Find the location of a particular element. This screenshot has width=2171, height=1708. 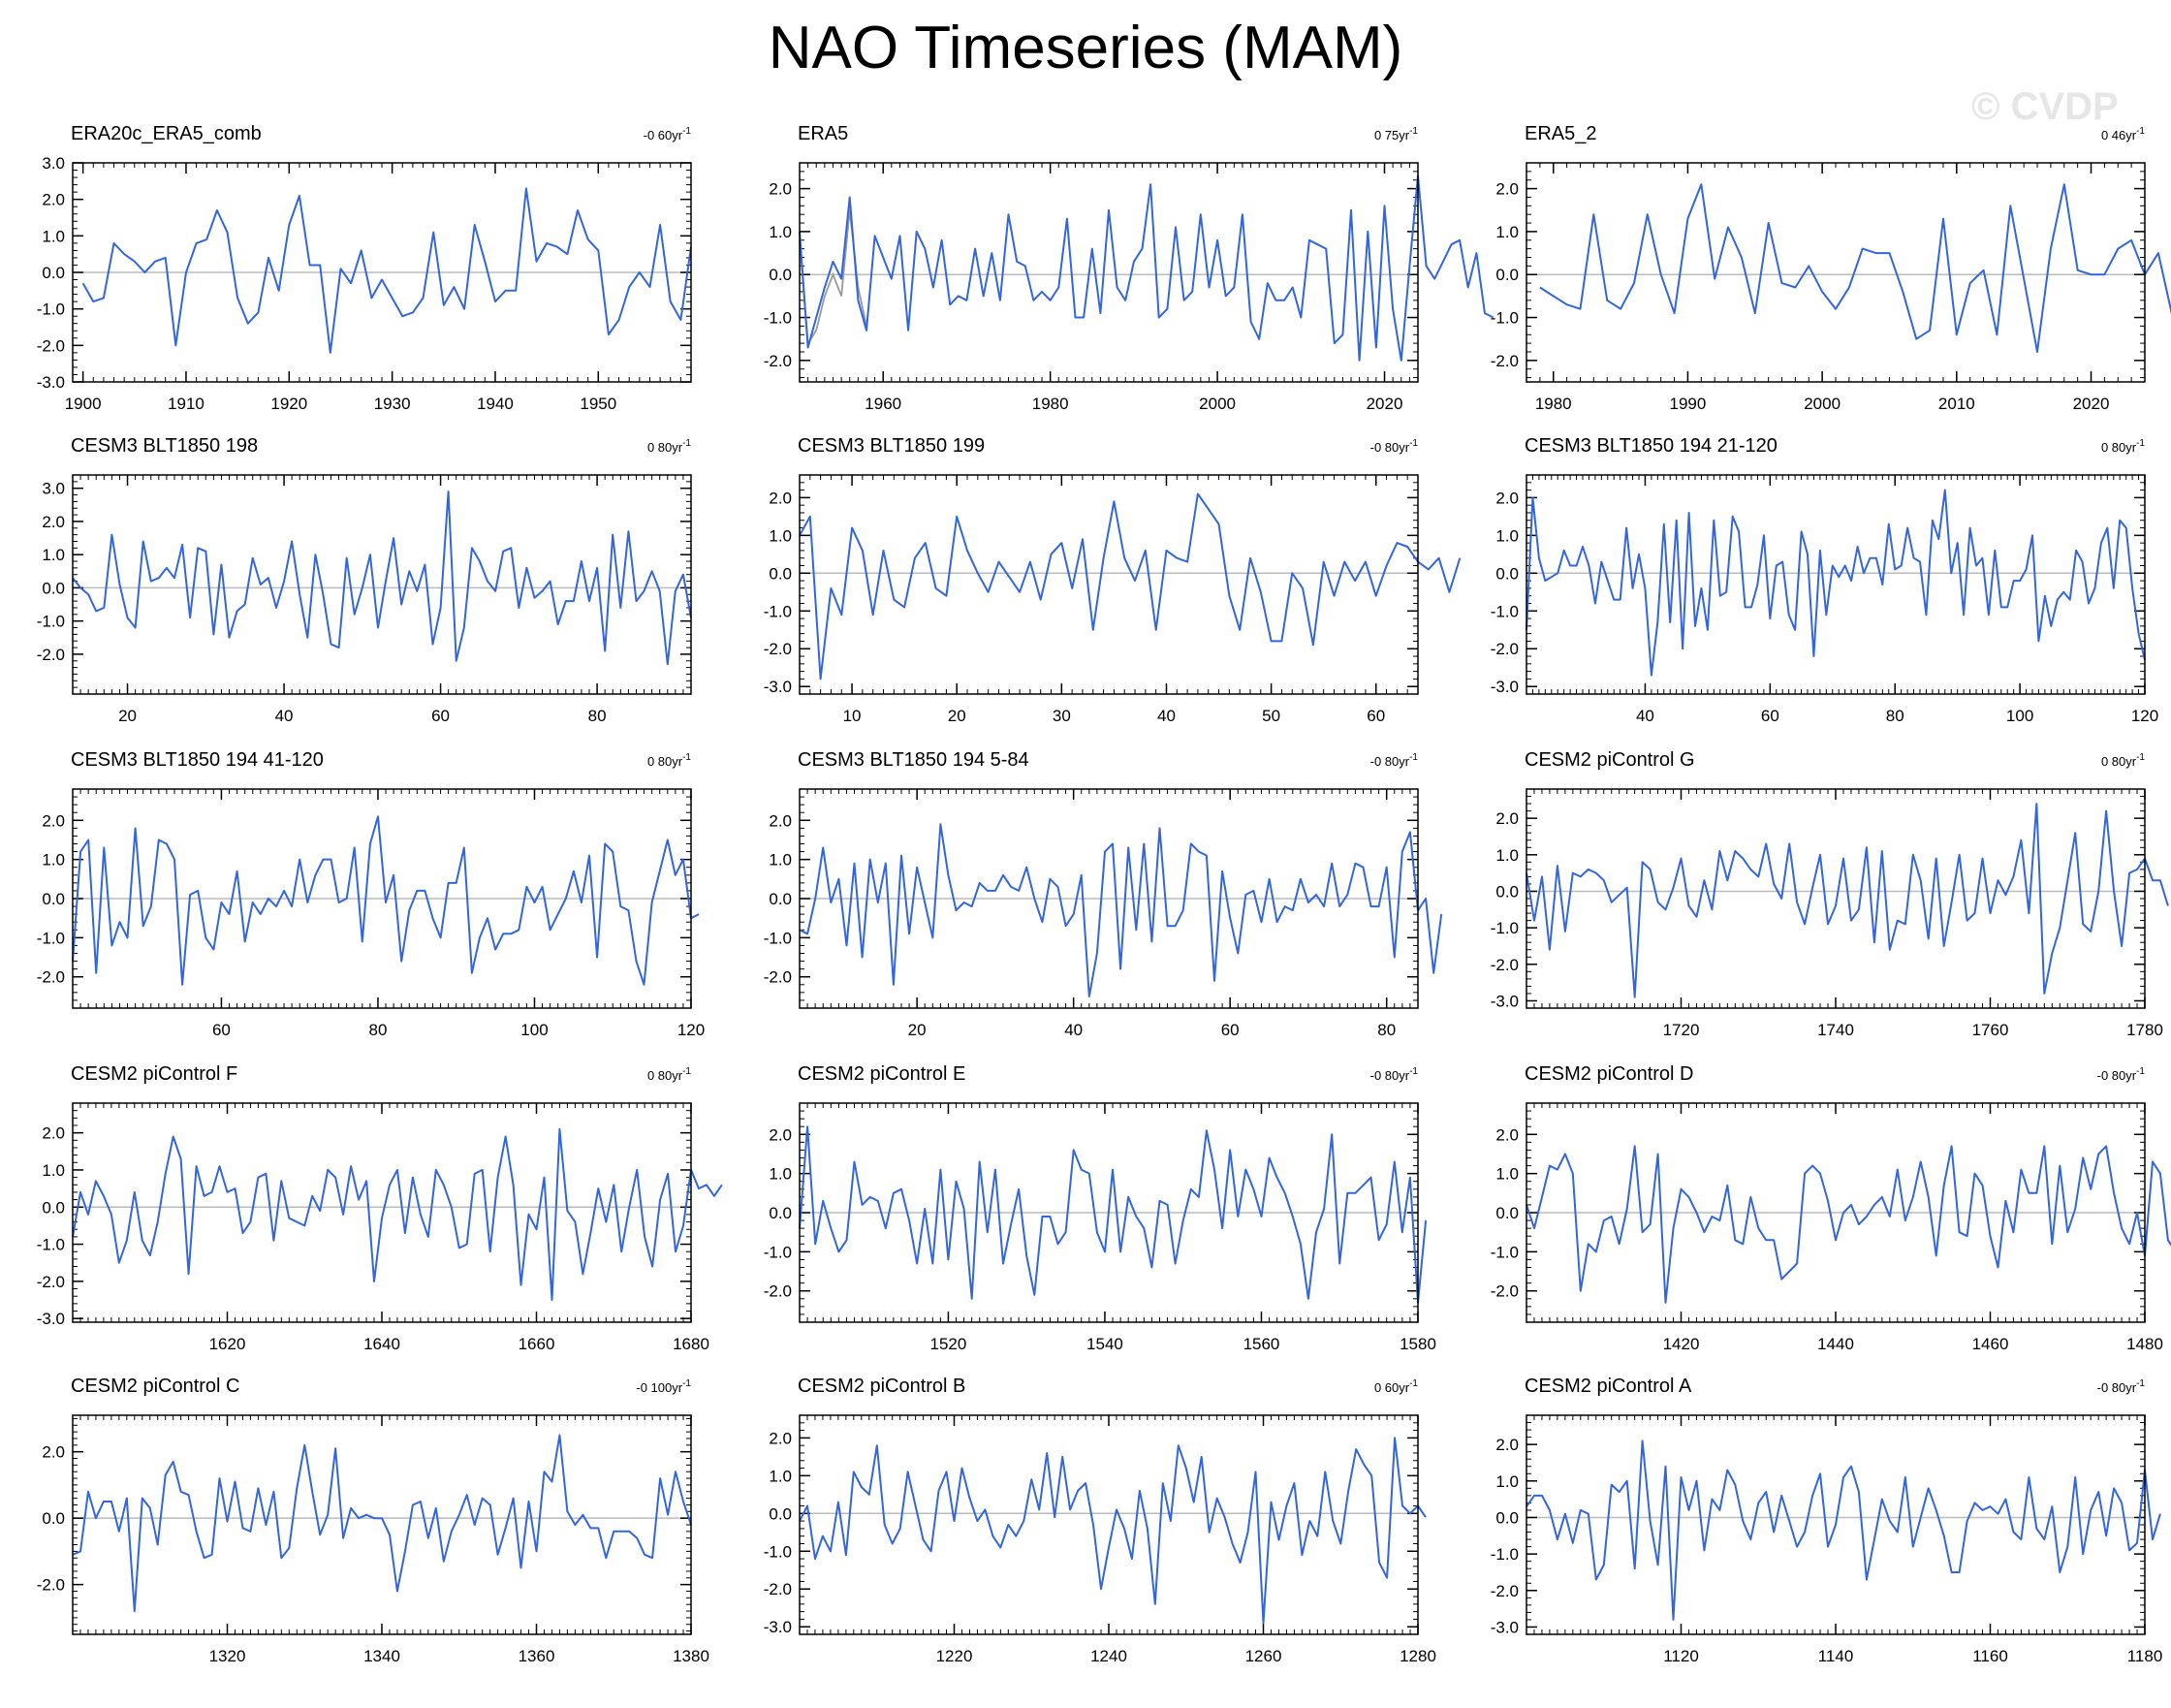

x-tick-label: 1480 is located at coordinates (2144, 1344).